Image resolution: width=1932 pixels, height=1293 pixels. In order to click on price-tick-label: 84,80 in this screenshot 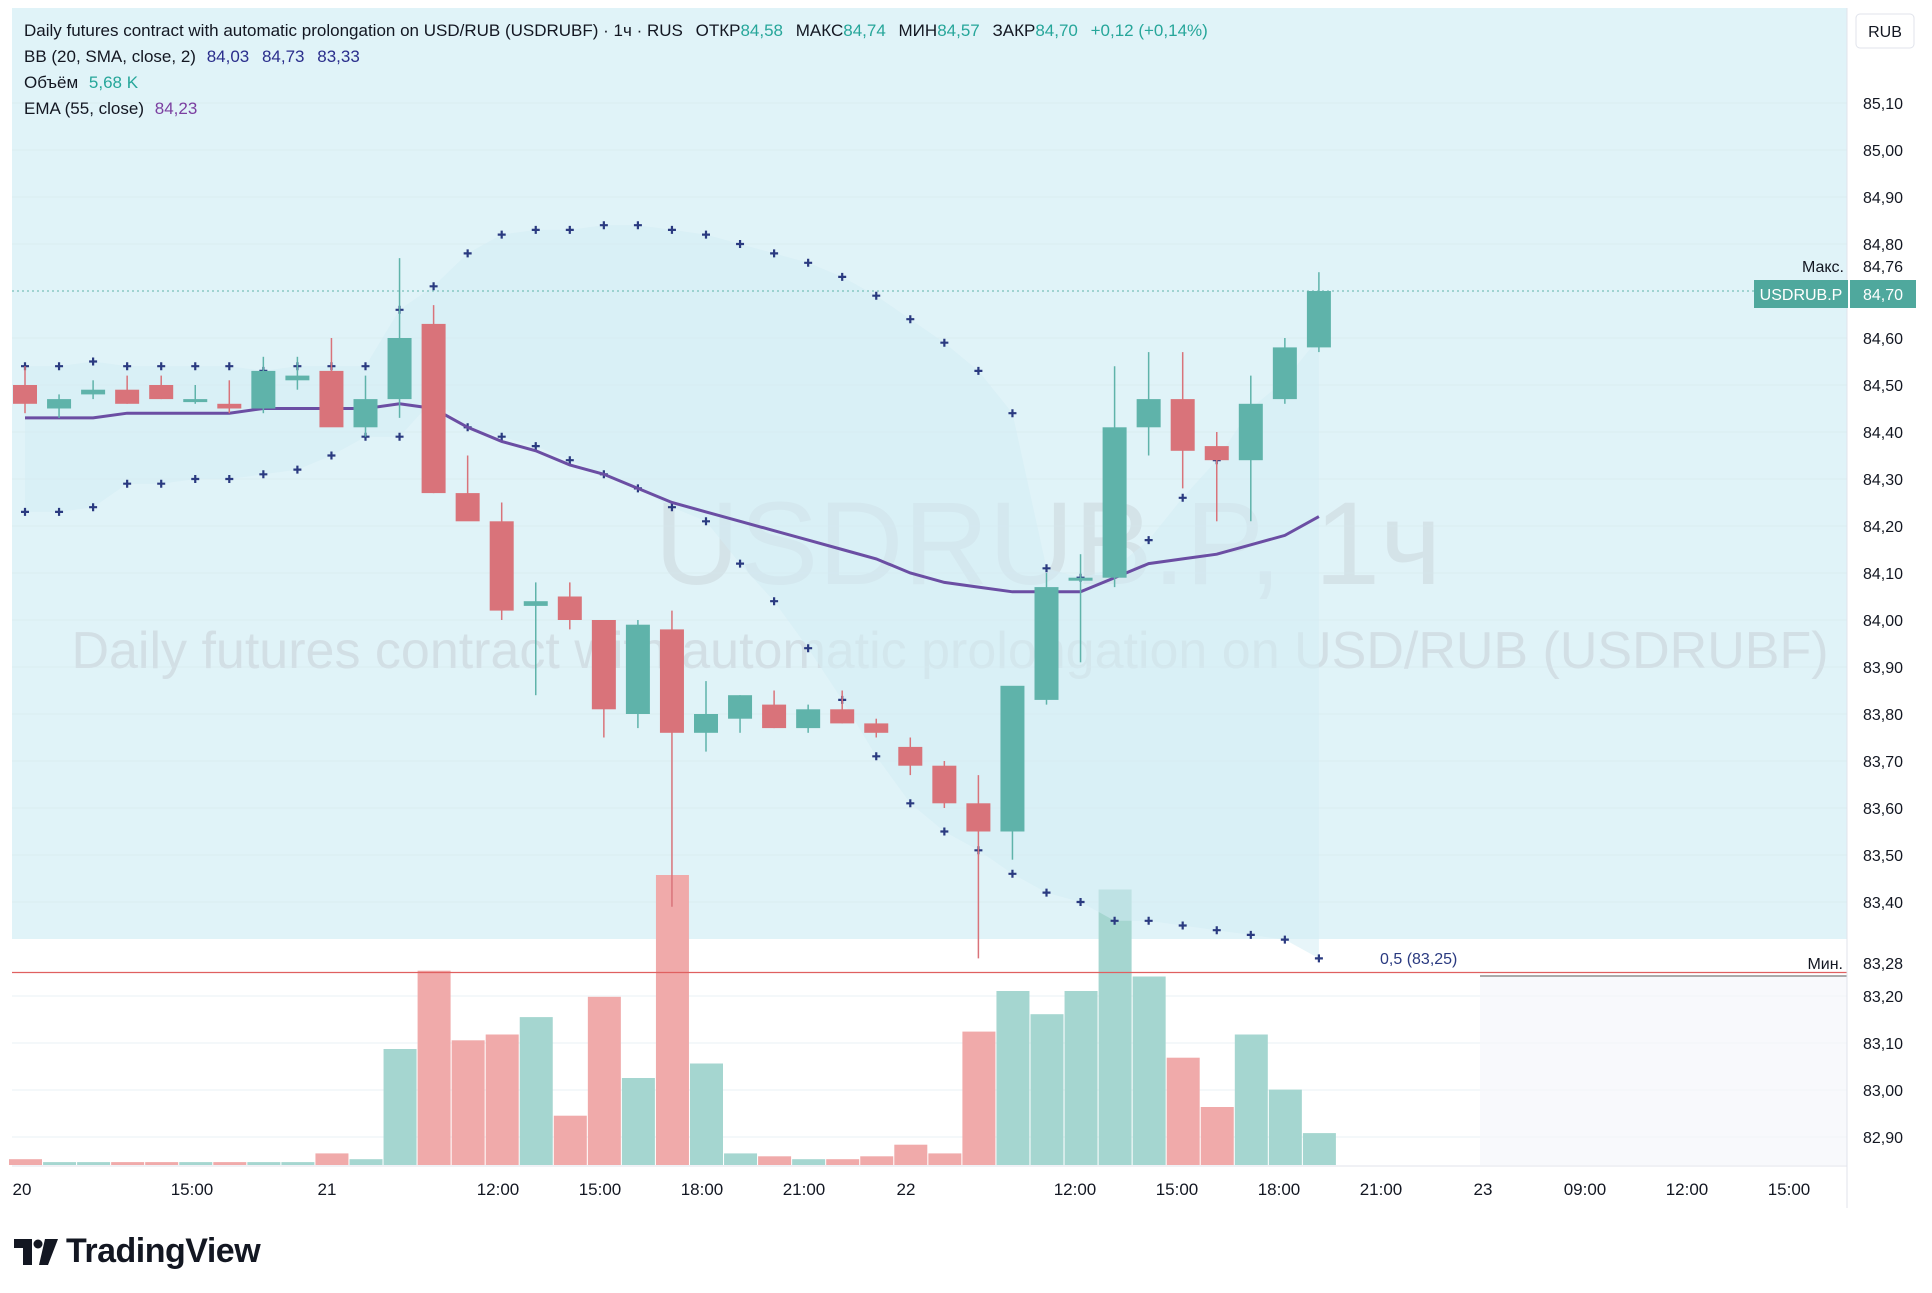, I will do `click(1883, 245)`.